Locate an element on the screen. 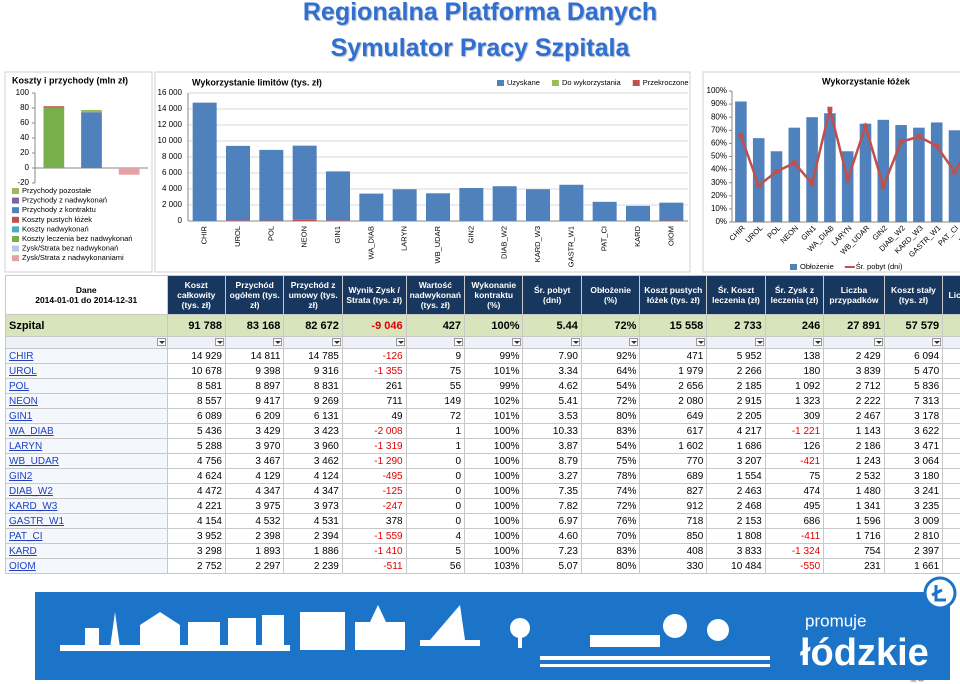 The height and width of the screenshot is (684, 960). header-cell: Dane 2014-01-01 do 2014-12-31 is located at coordinates (86, 295).